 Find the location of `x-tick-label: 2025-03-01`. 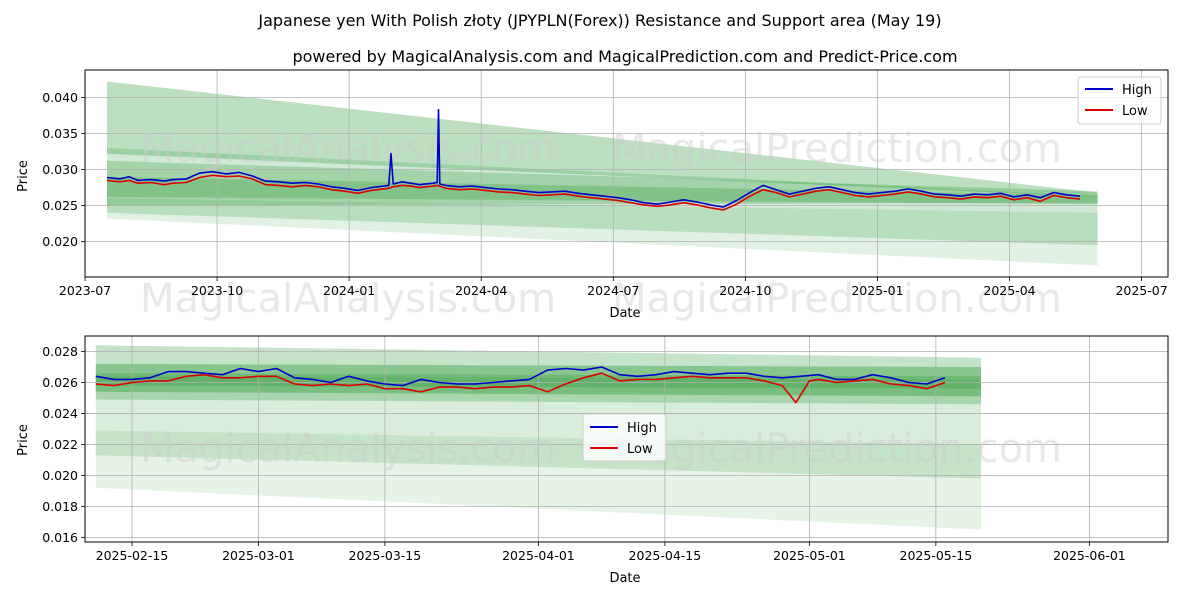

x-tick-label: 2025-03-01 is located at coordinates (258, 555).